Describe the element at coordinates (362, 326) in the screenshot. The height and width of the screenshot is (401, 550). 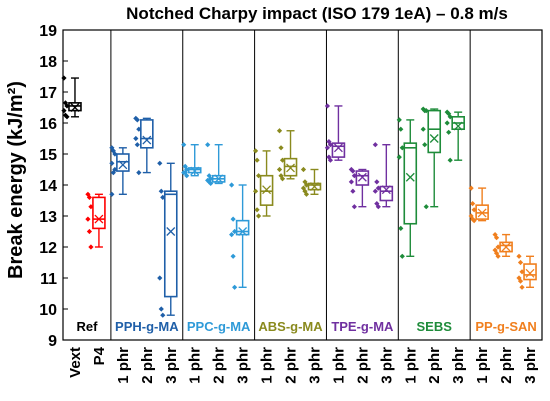
I see `group-label: TPE-g-MA` at that location.